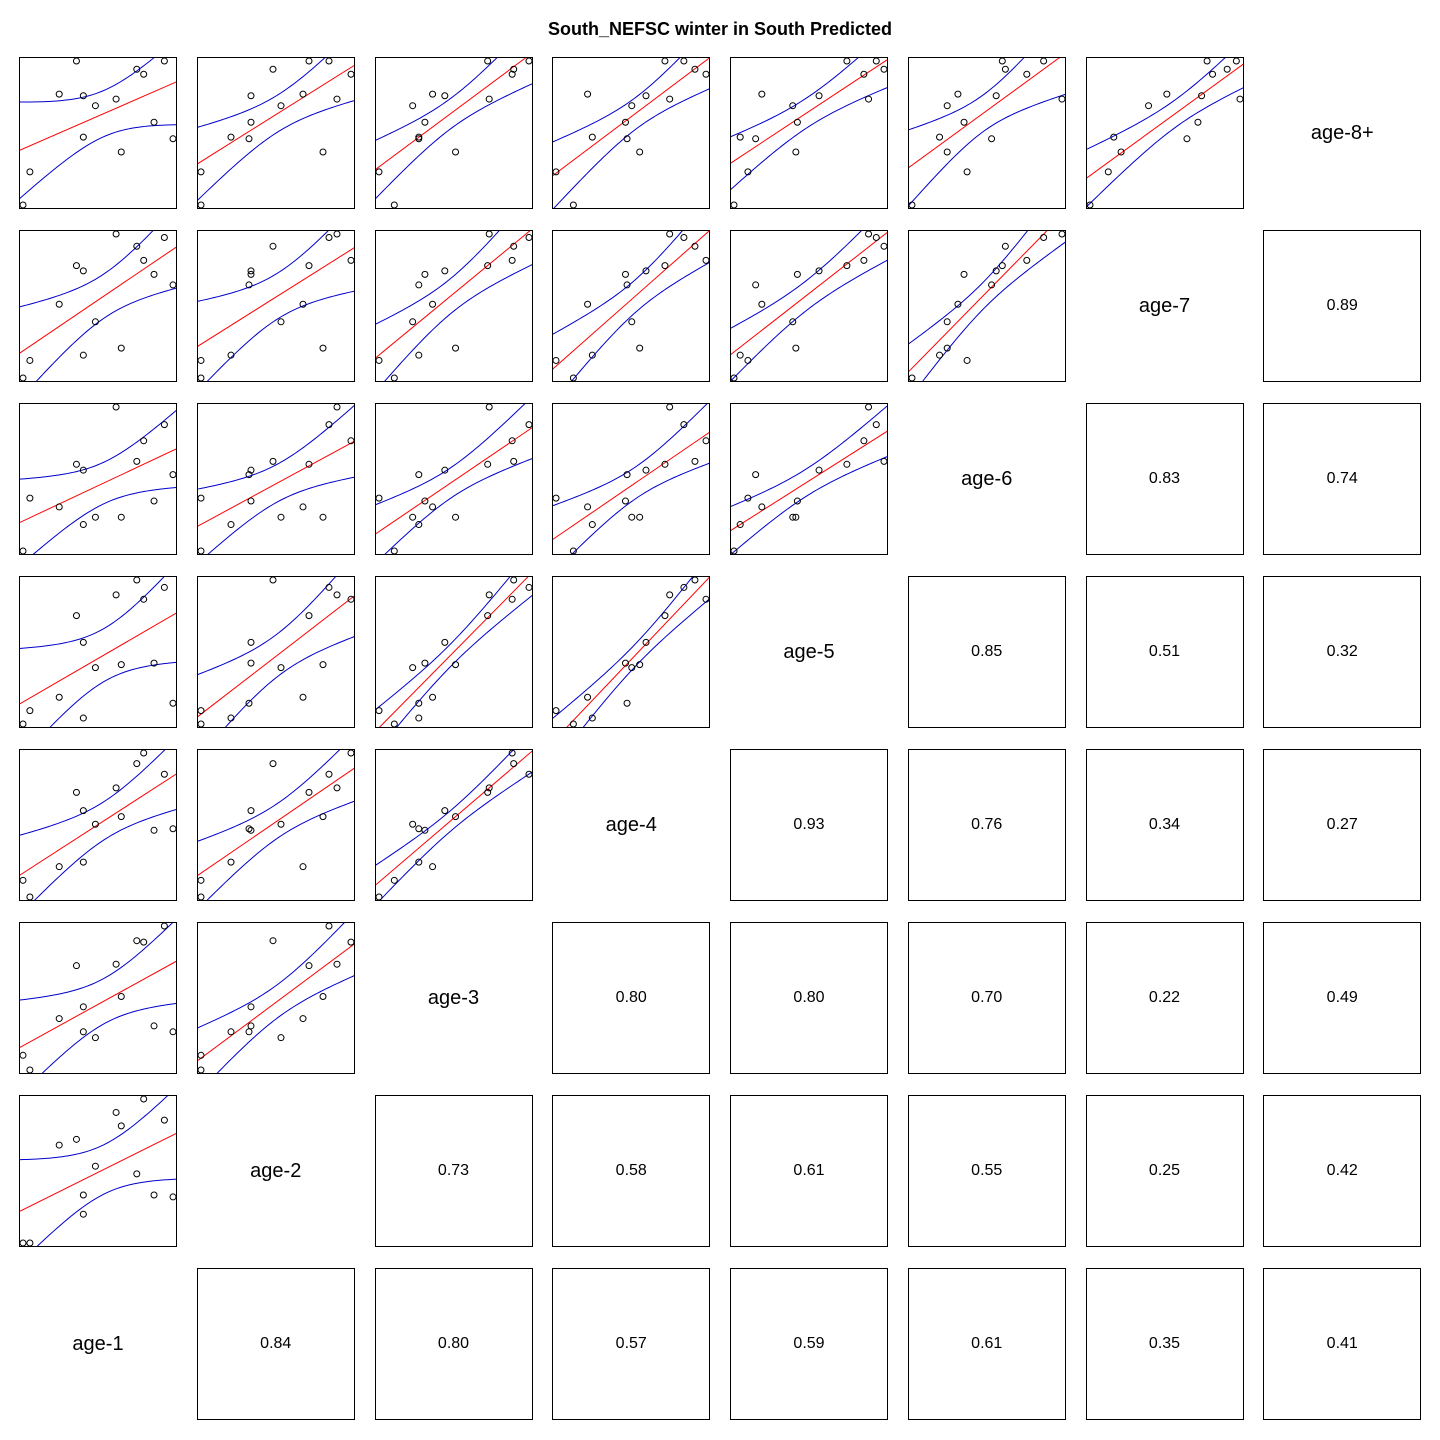  Describe the element at coordinates (1342, 998) in the screenshot. I see `correlation-panel-age-3-age-8-plus: 0.49` at that location.